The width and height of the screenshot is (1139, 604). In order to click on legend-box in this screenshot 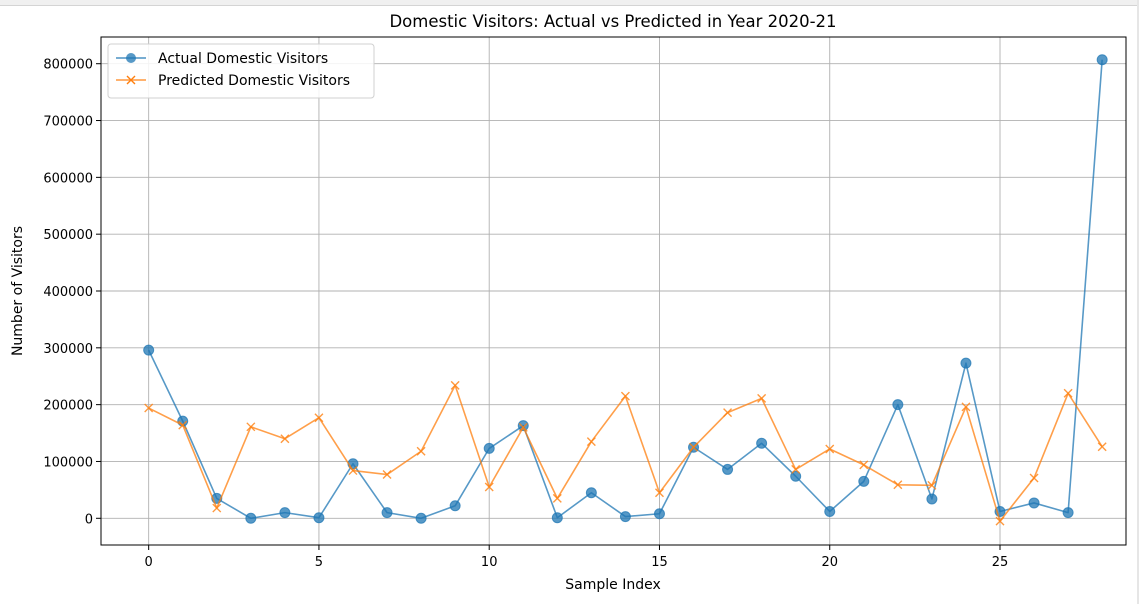, I will do `click(241, 71)`.